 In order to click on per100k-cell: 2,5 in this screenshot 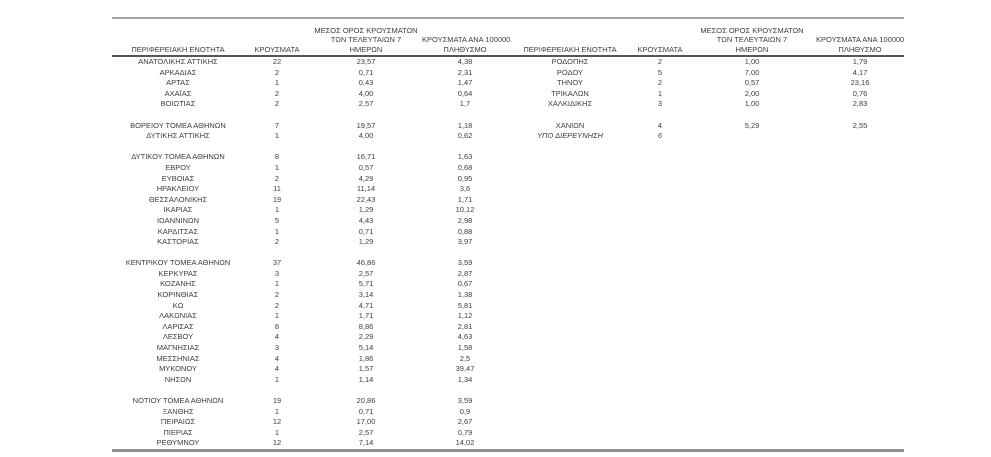, I will do `click(465, 358)`.